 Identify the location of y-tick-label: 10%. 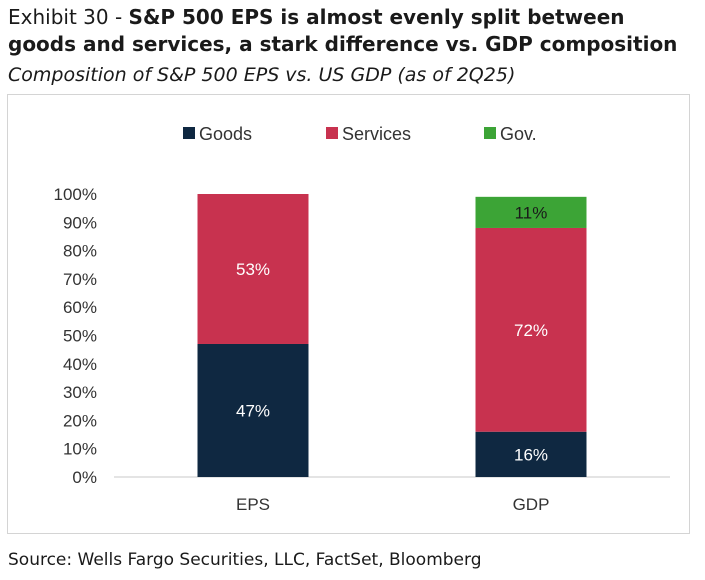
(80, 449).